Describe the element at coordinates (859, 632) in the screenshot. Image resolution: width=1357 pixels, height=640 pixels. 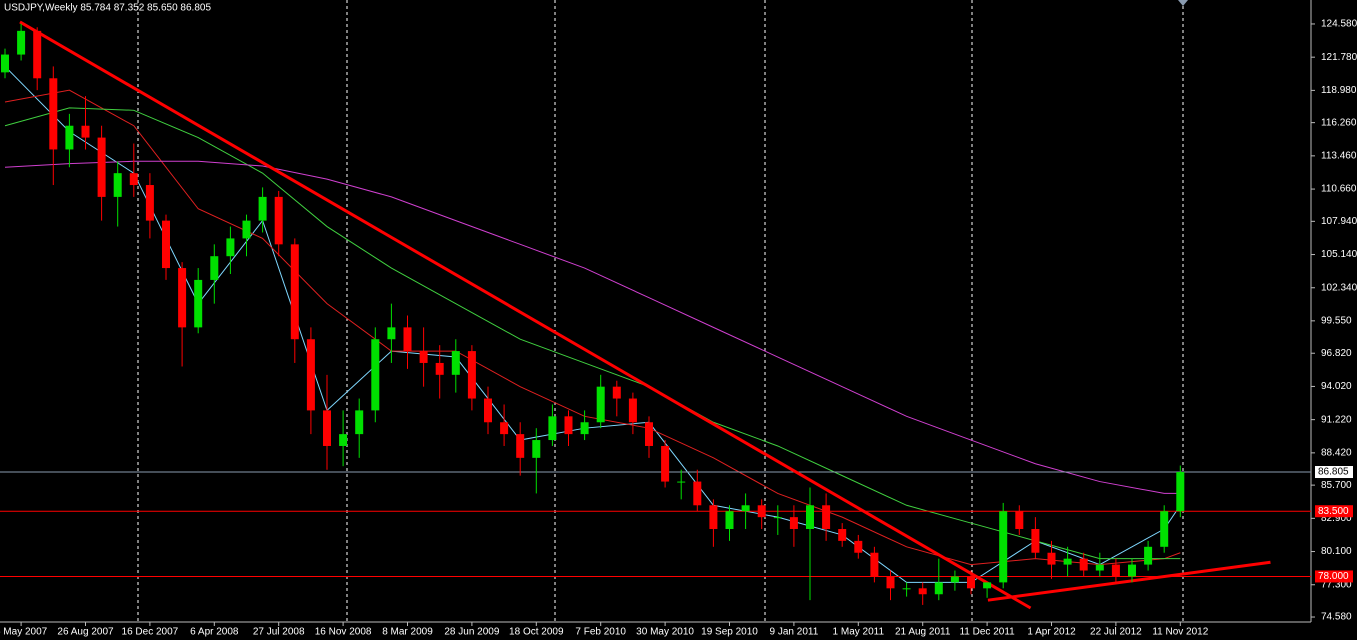
I see `x-tick-label: 1 May 2011` at that location.